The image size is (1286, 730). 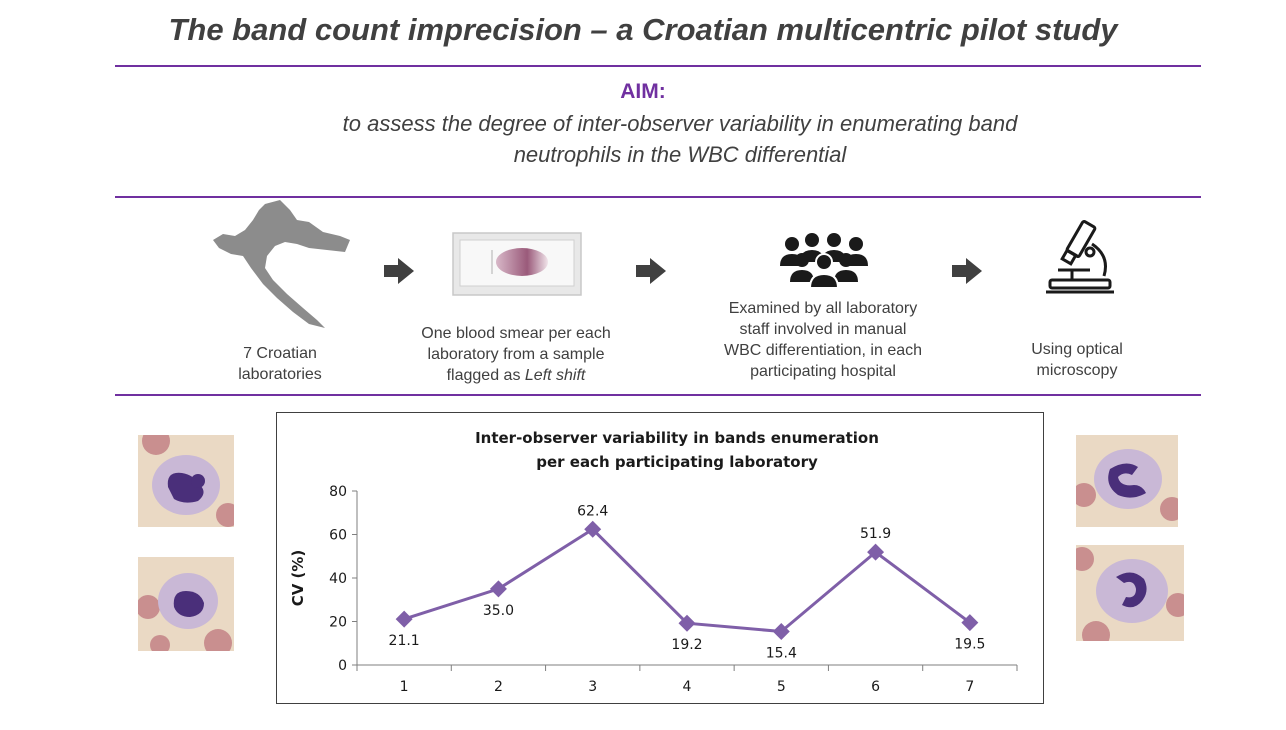 I want to click on divider-bottom, so click(x=658, y=395).